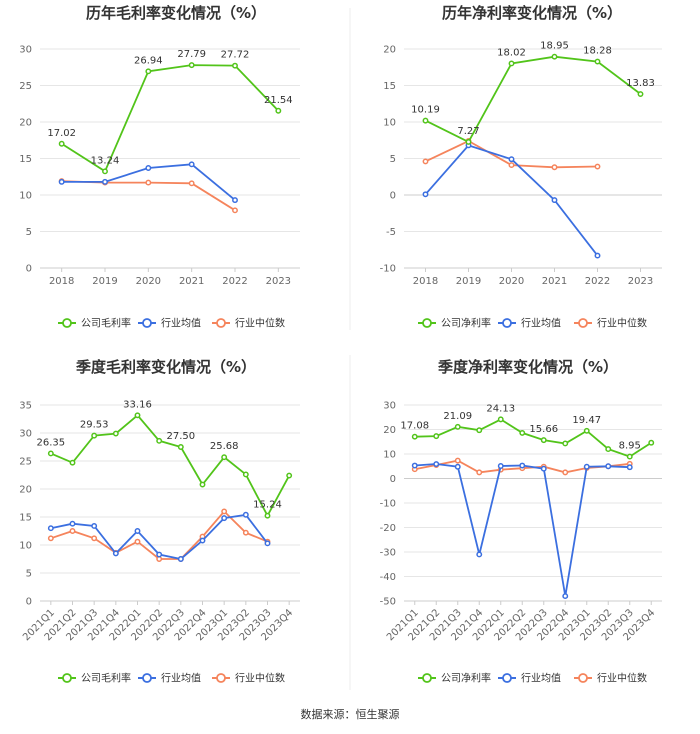 This screenshot has width=700, height=734. I want to click on y-tick-label: -5, so click(391, 232).